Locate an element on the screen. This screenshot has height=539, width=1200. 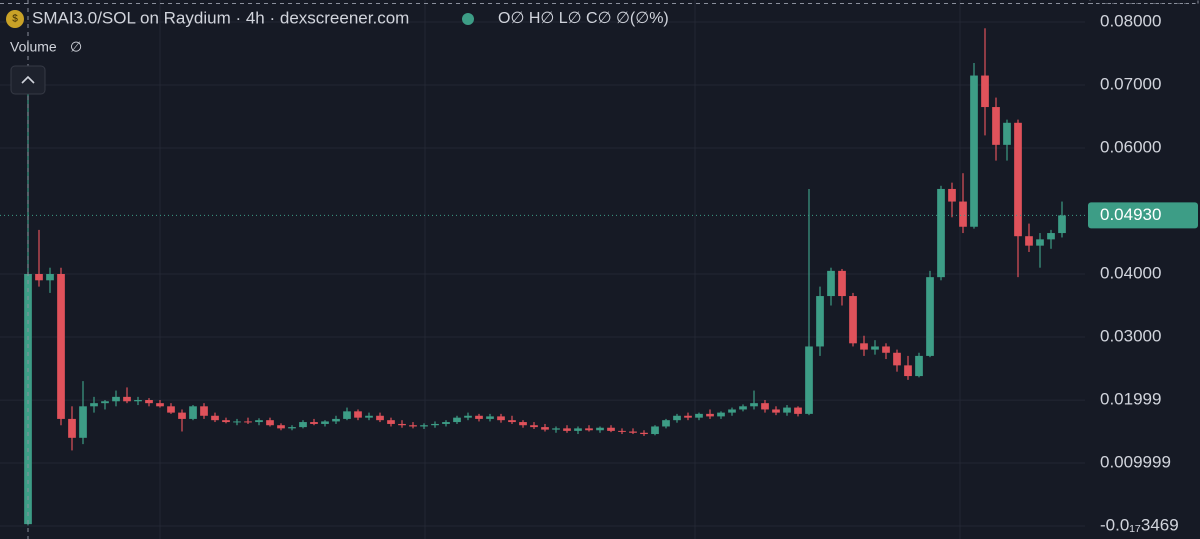
crosshair-label: 0.08342 is located at coordinates (1130, 1).